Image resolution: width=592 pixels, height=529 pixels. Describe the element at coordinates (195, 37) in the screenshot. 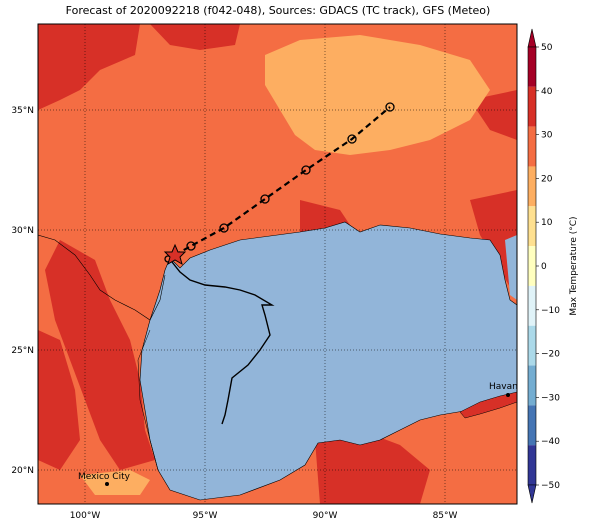

I see `hot-region-north` at that location.